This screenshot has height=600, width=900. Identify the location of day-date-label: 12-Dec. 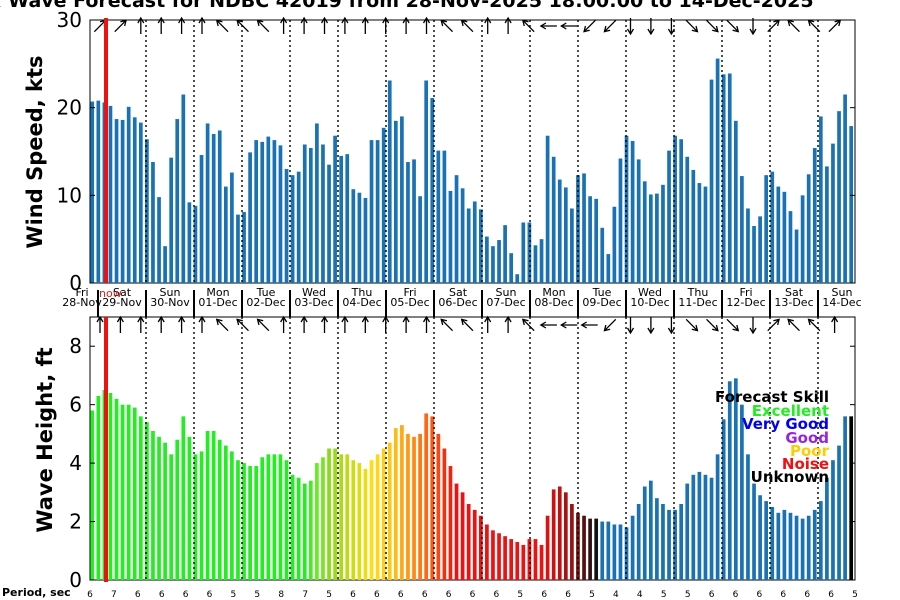
(745, 302).